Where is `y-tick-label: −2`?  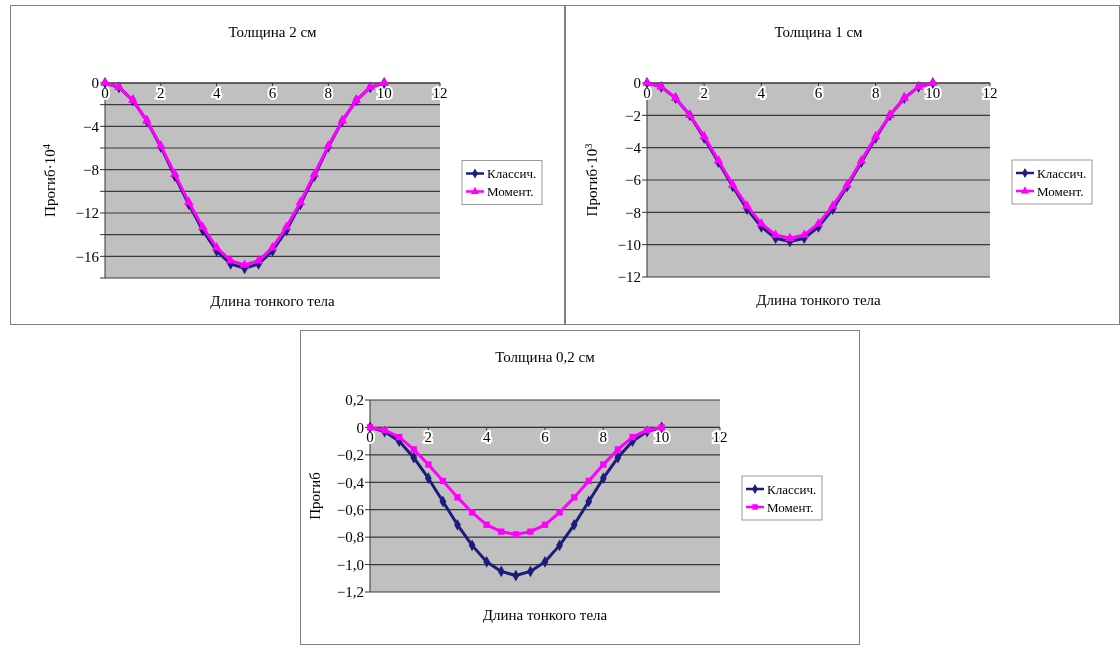 y-tick-label: −2 is located at coordinates (633, 115).